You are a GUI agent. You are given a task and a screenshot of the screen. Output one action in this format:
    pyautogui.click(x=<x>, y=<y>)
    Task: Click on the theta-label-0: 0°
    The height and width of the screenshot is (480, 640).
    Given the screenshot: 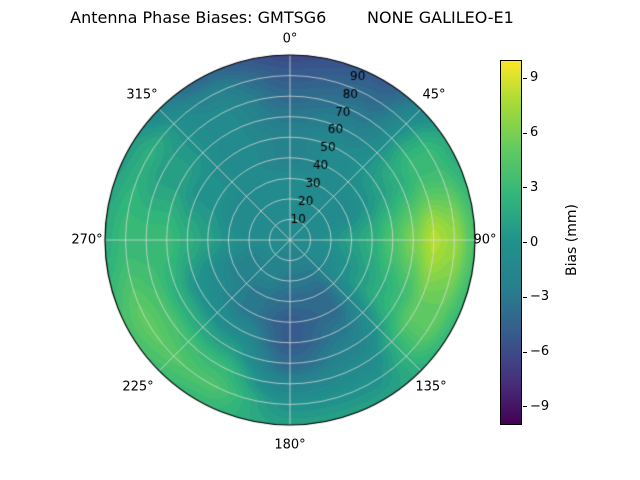 What is the action you would take?
    pyautogui.click(x=290, y=39)
    